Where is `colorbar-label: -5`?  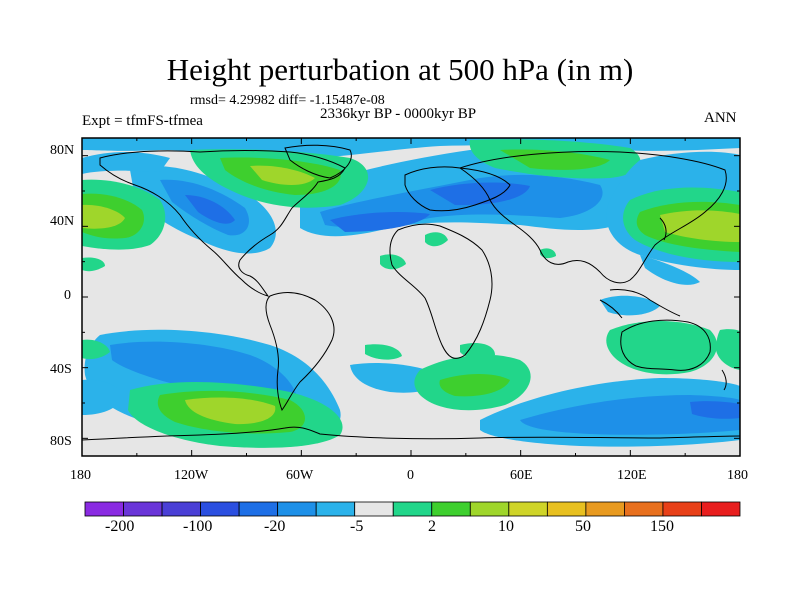
colorbar-label: -5 is located at coordinates (357, 526).